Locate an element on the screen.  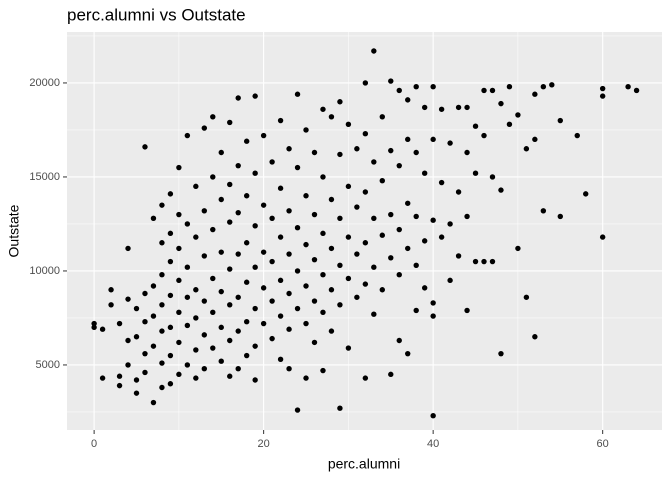
y-tick-label: 15000 is located at coordinates (44, 177).